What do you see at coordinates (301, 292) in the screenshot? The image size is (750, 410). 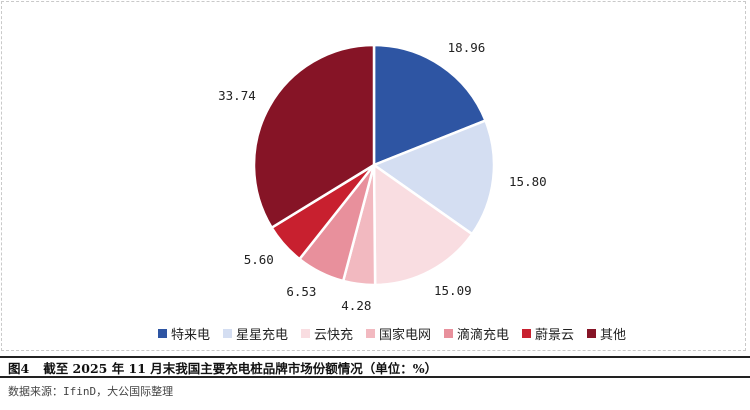 I see `data-label-4: 6.53` at bounding box center [301, 292].